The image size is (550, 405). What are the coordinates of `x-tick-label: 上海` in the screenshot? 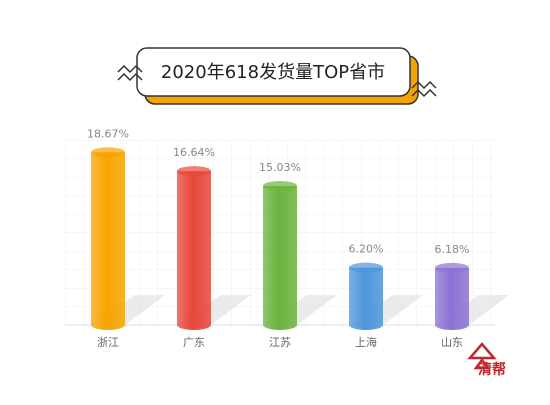 It's located at (366, 342).